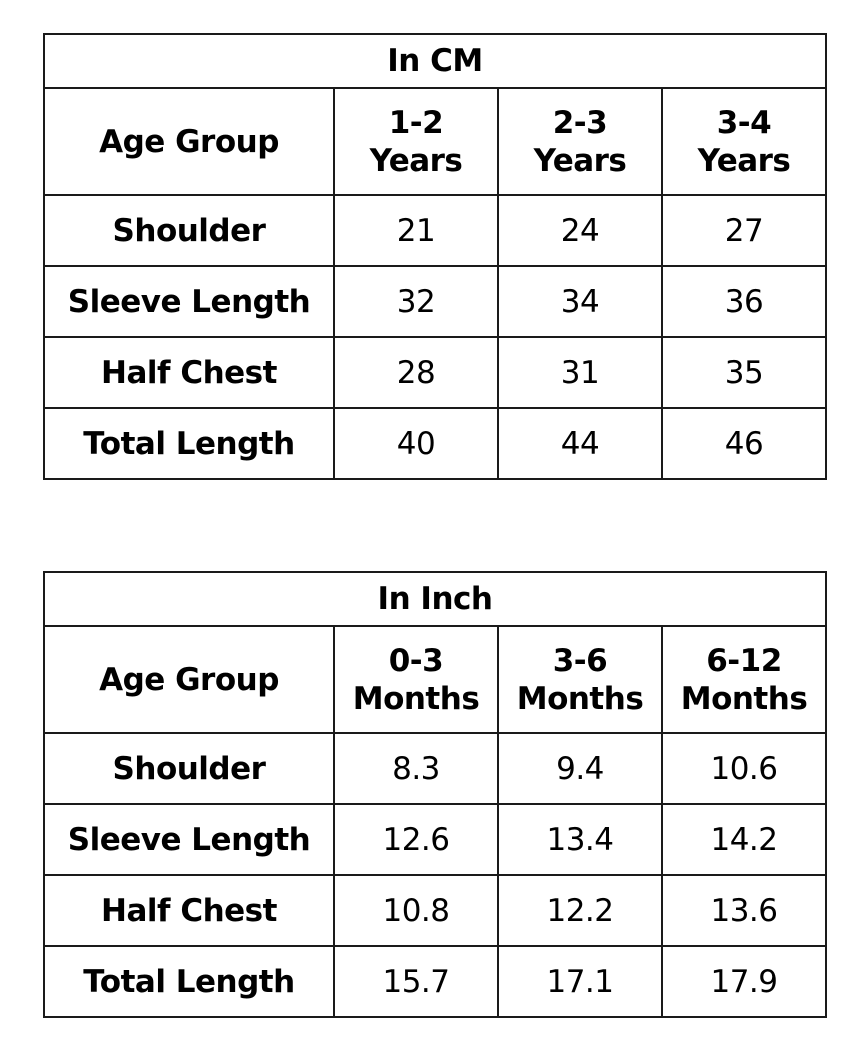  I want to click on table-cell: 14.2, so click(744, 839).